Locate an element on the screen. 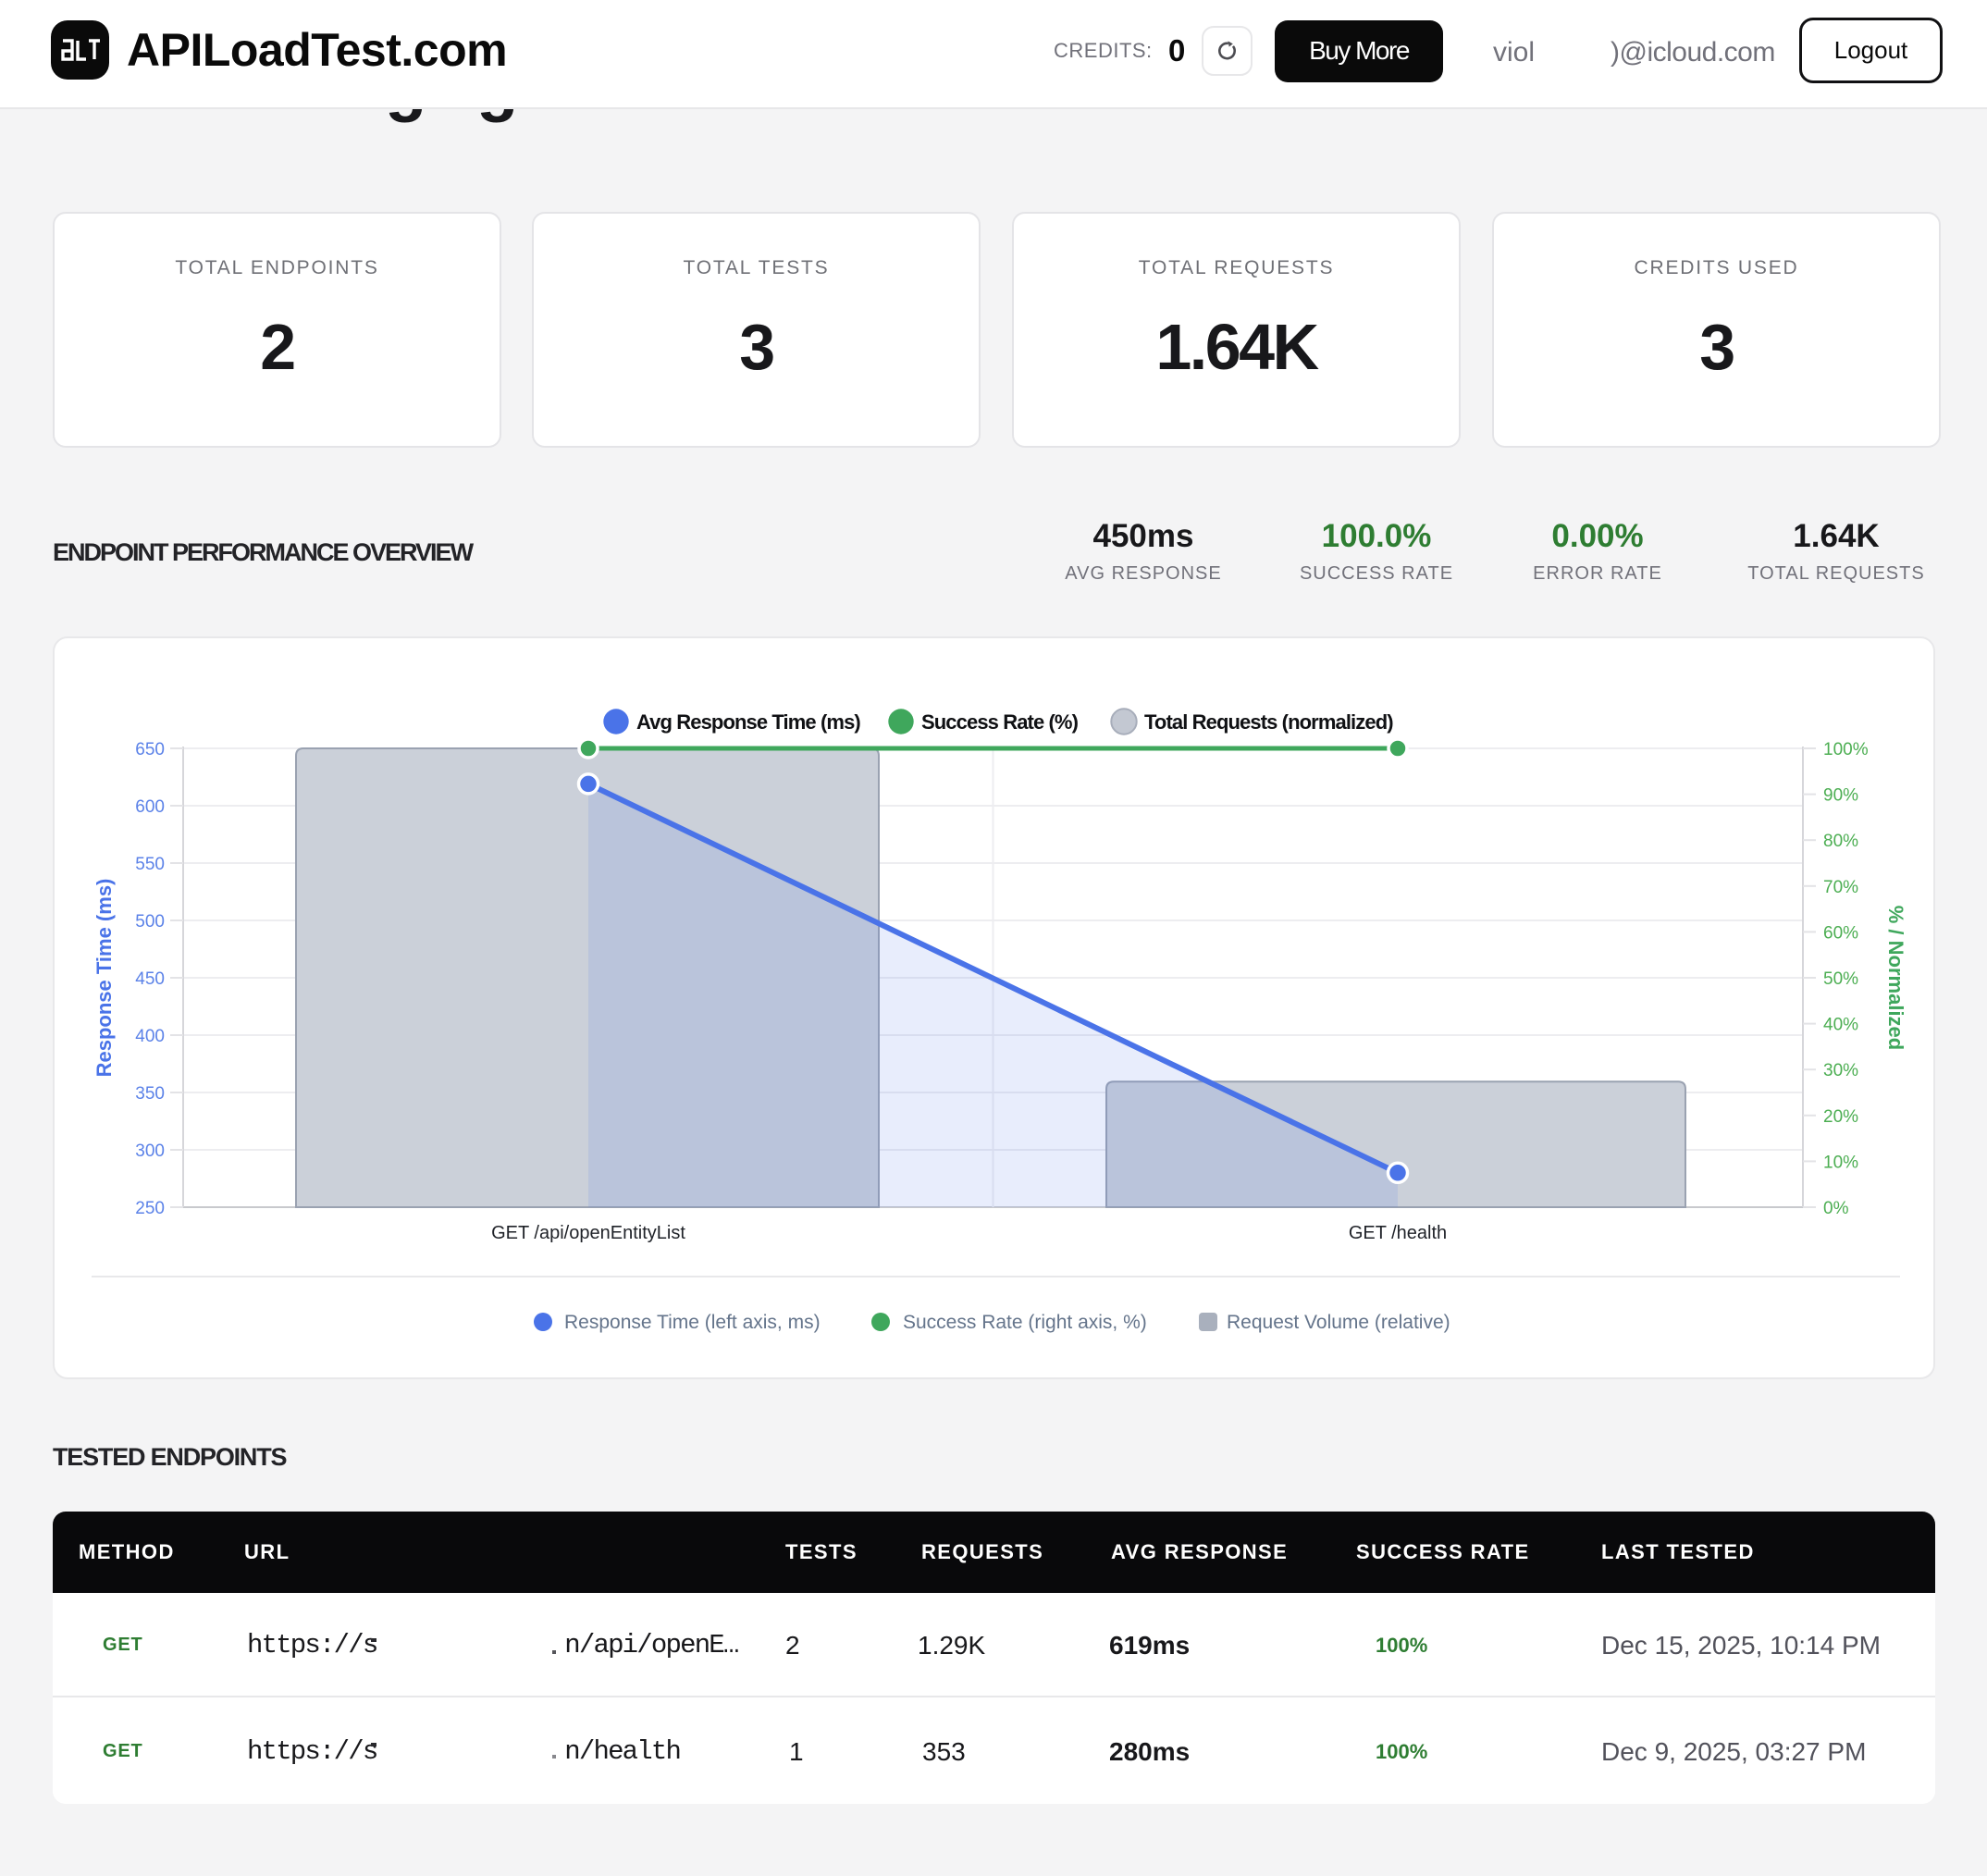  svg-text: 300 is located at coordinates (150, 1151).